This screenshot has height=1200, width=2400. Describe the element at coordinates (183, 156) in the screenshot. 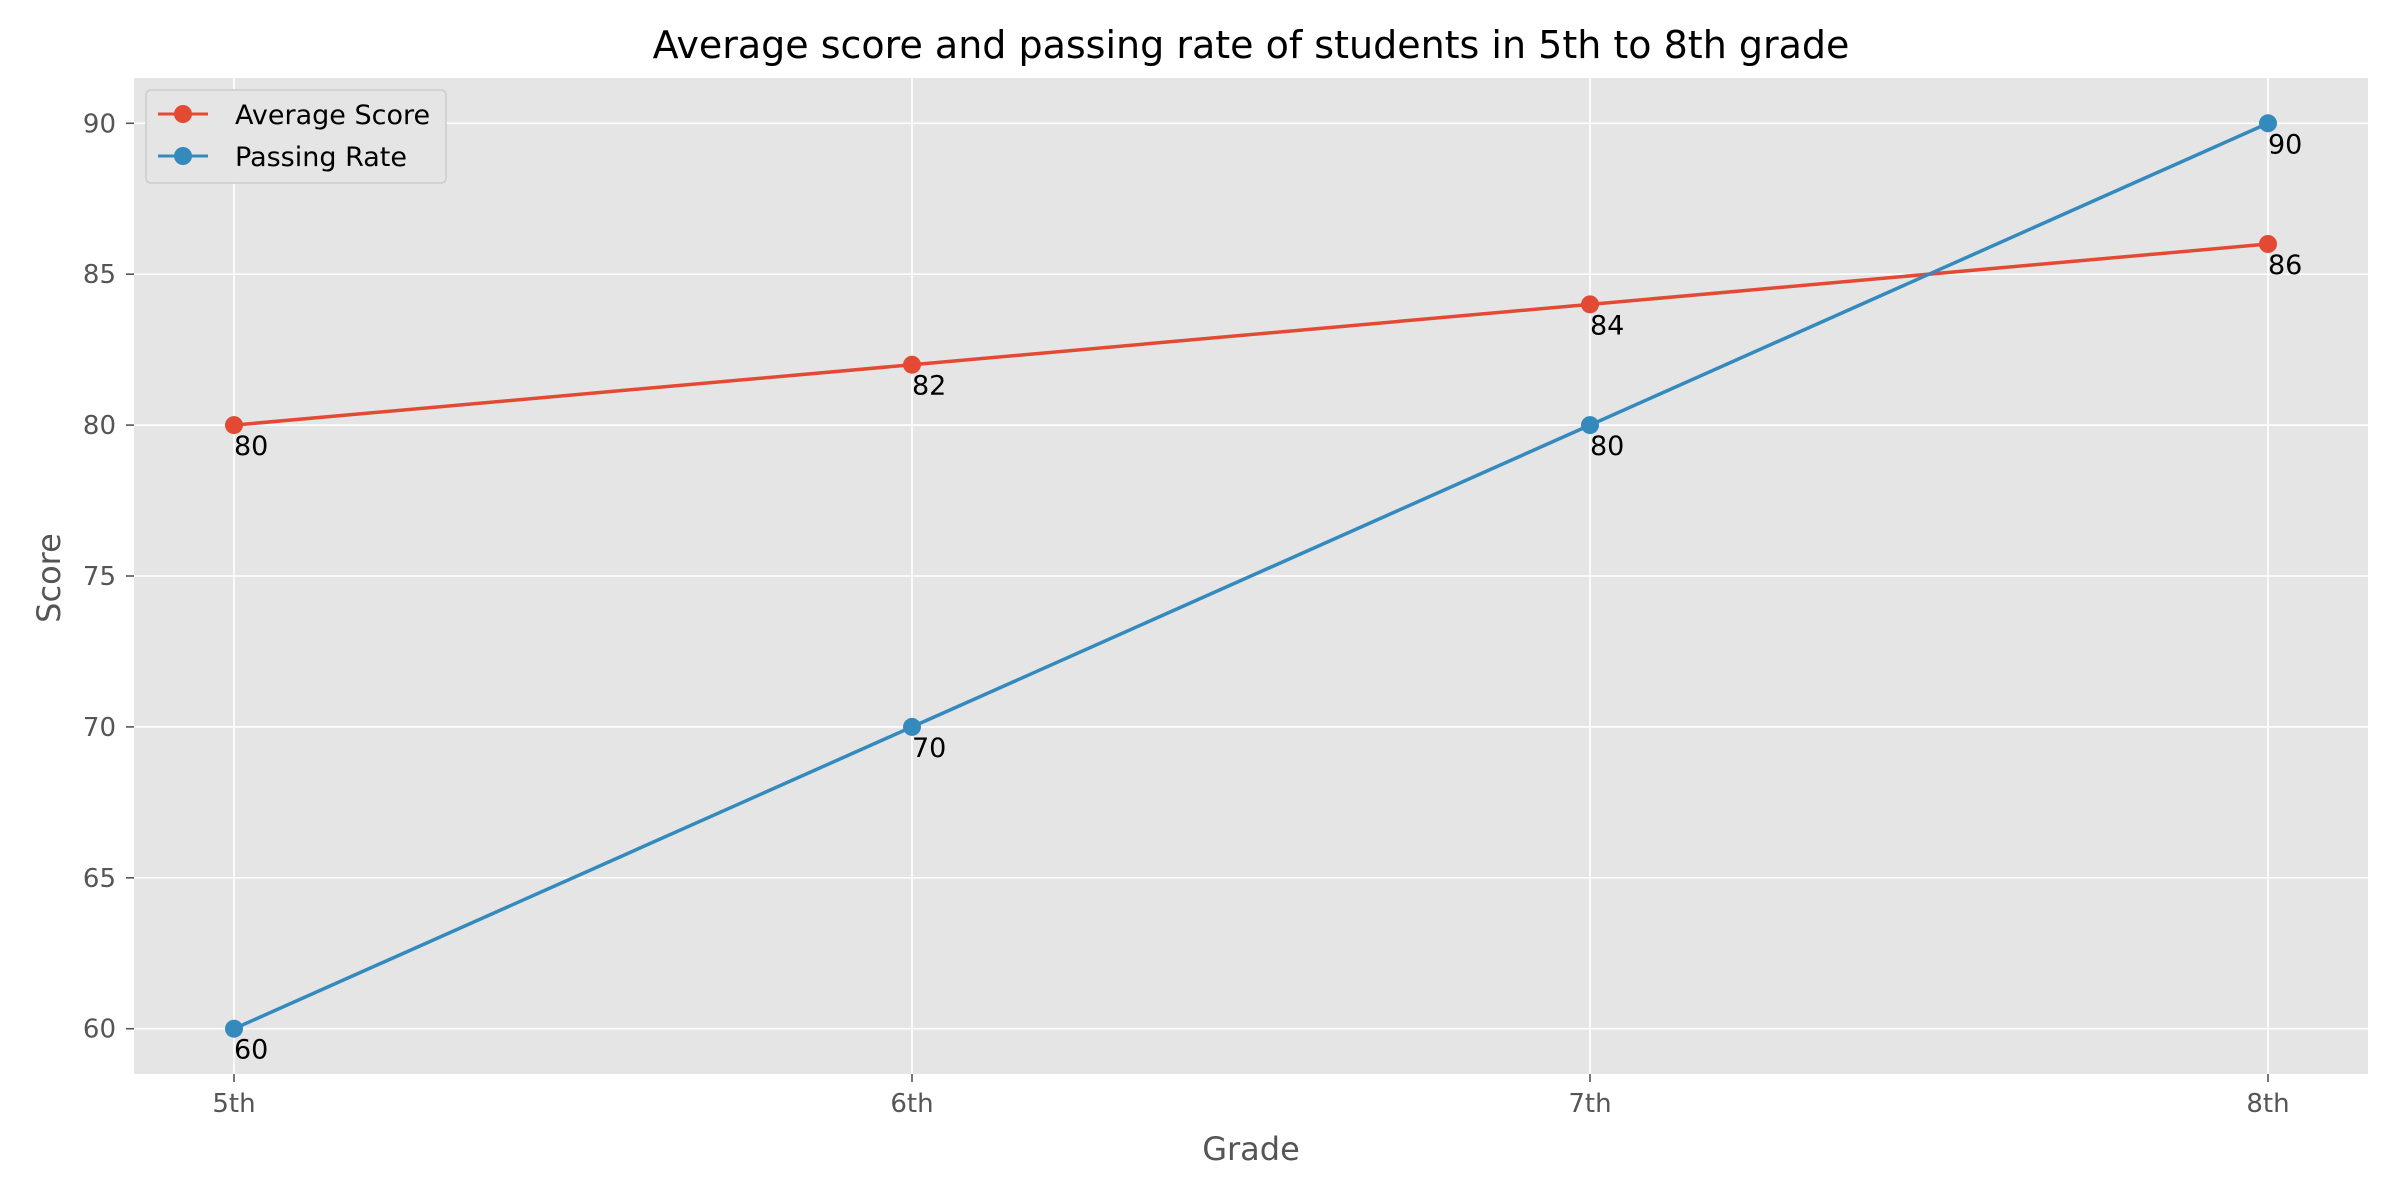

I see `legend-marker-passing-rate` at that location.